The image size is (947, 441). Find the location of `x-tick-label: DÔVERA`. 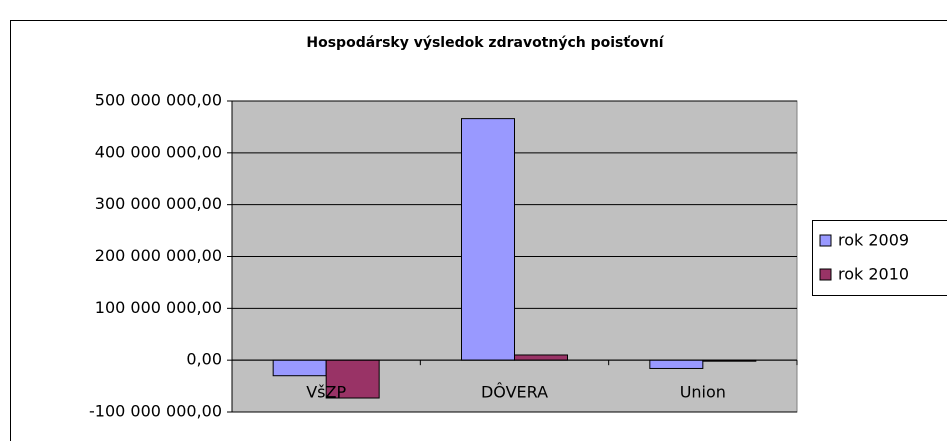

x-tick-label: DÔVERA is located at coordinates (514, 392).